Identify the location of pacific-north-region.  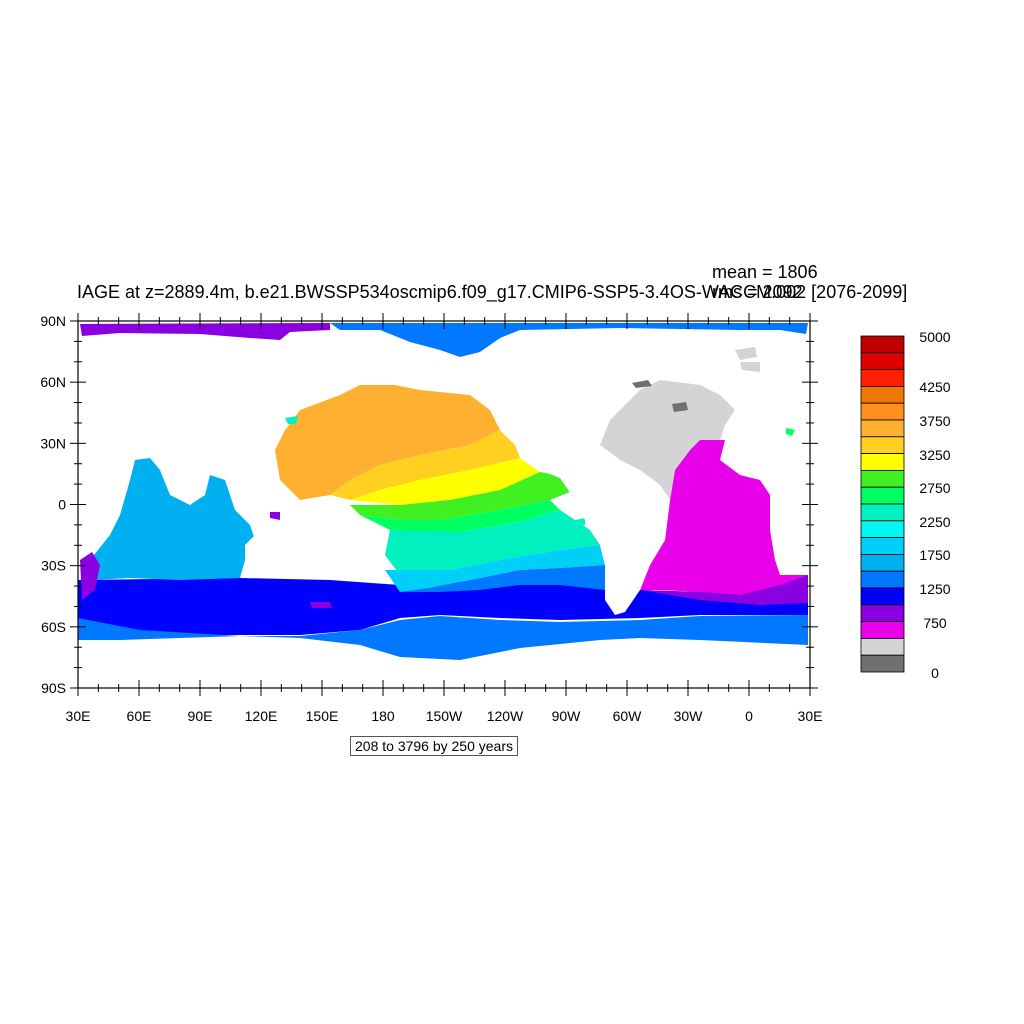
(387, 442).